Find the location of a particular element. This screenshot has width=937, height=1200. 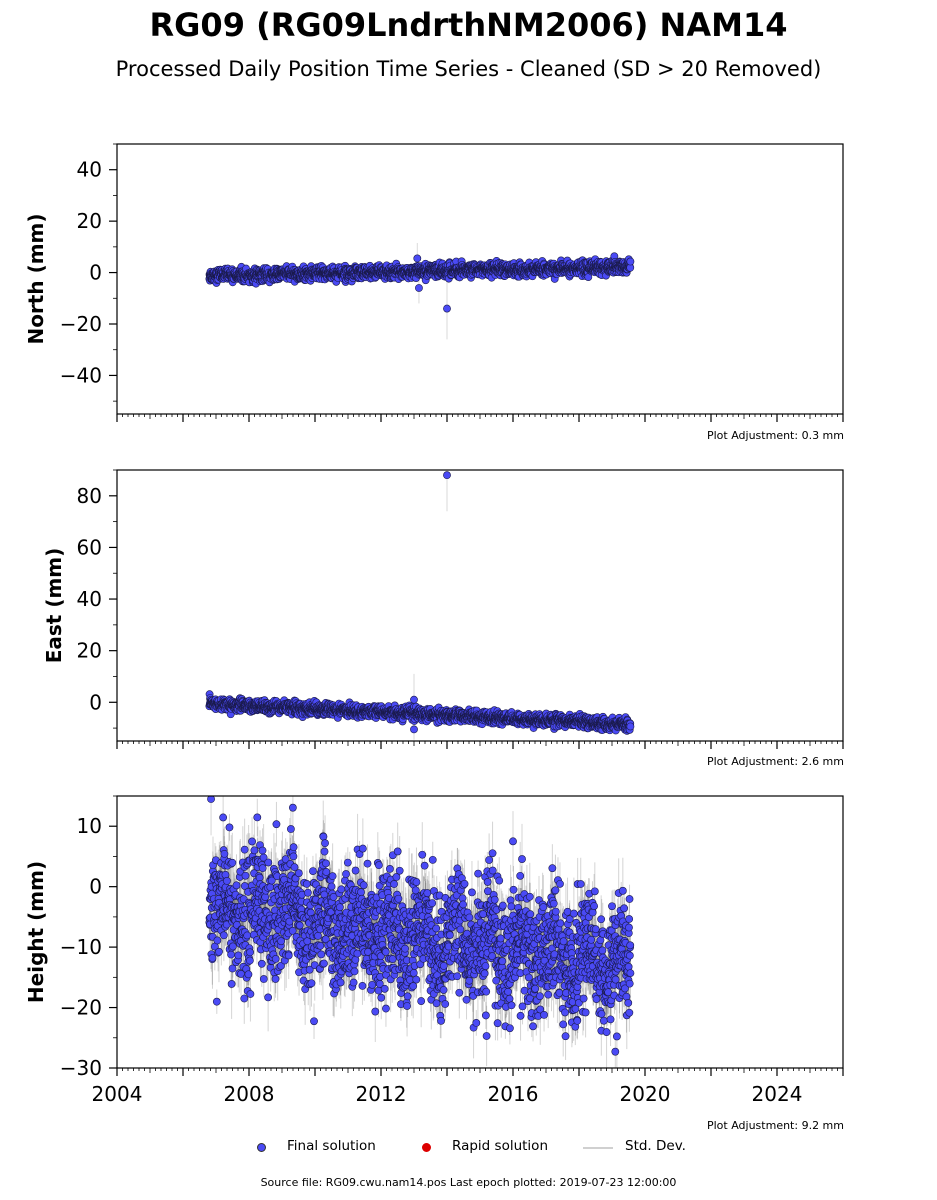

north-data is located at coordinates (420, 291).